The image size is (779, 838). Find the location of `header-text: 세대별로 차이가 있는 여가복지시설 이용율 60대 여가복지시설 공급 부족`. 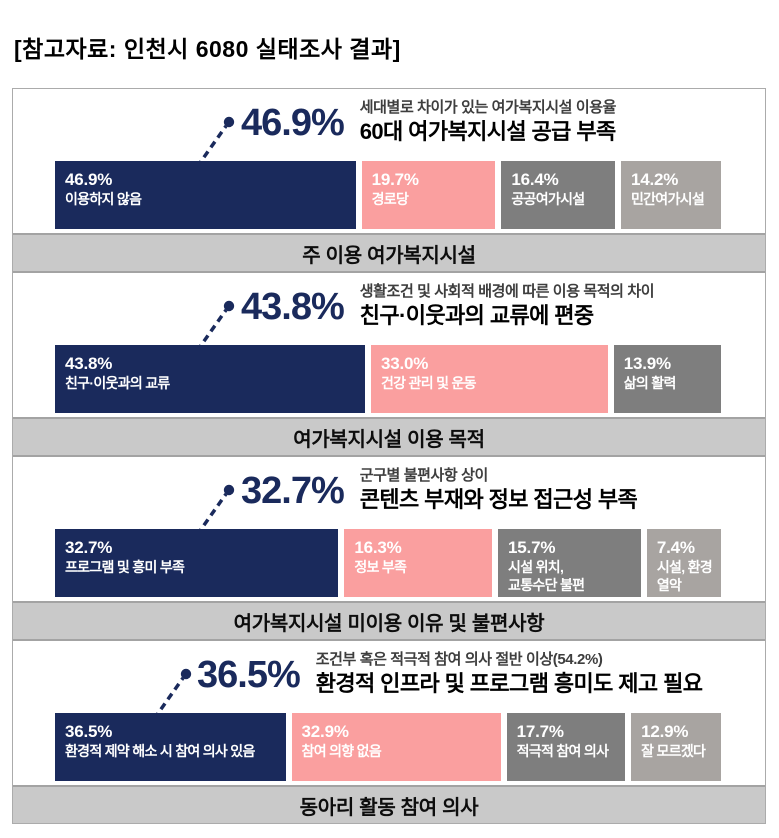

header-text: 세대별로 차이가 있는 여가복지시설 이용율 60대 여가복지시설 공급 부족 is located at coordinates (488, 122).